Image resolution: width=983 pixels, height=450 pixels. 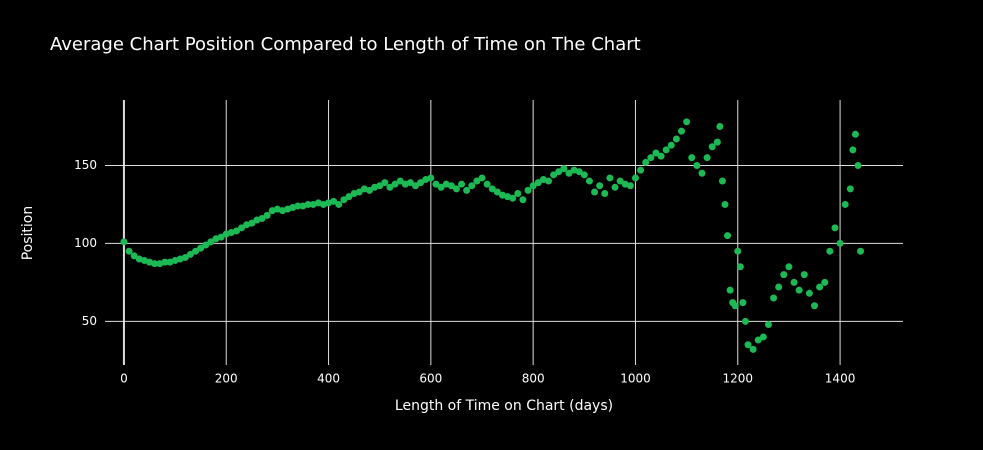 I want to click on y-axis-label: Position, so click(x=28, y=233).